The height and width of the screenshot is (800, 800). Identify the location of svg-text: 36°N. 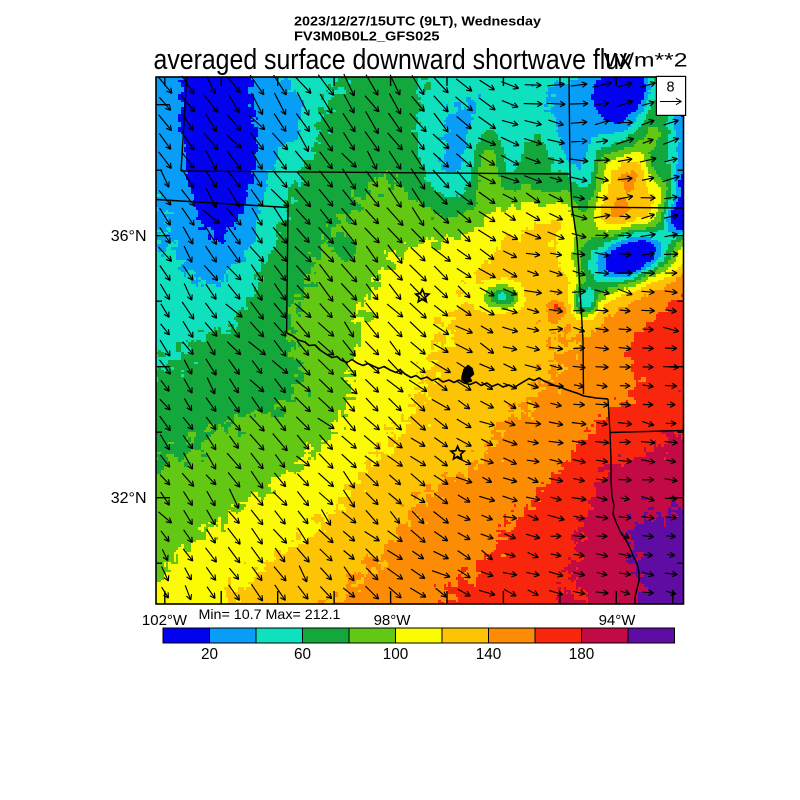
(129, 236).